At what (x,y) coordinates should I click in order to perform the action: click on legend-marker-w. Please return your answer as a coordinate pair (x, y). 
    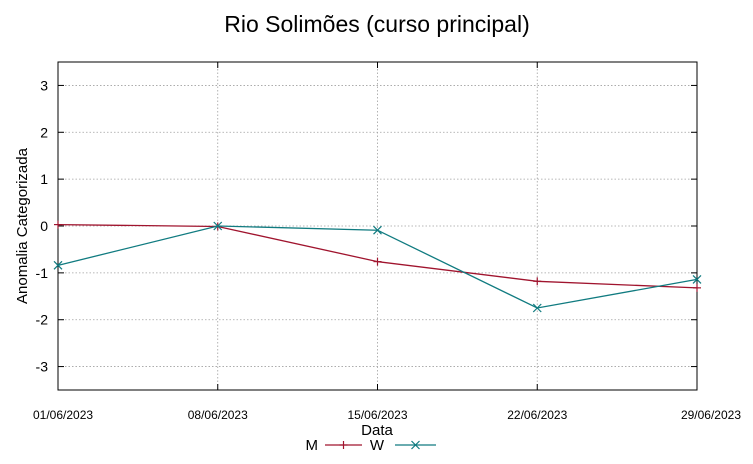
    Looking at the image, I should click on (415, 445).